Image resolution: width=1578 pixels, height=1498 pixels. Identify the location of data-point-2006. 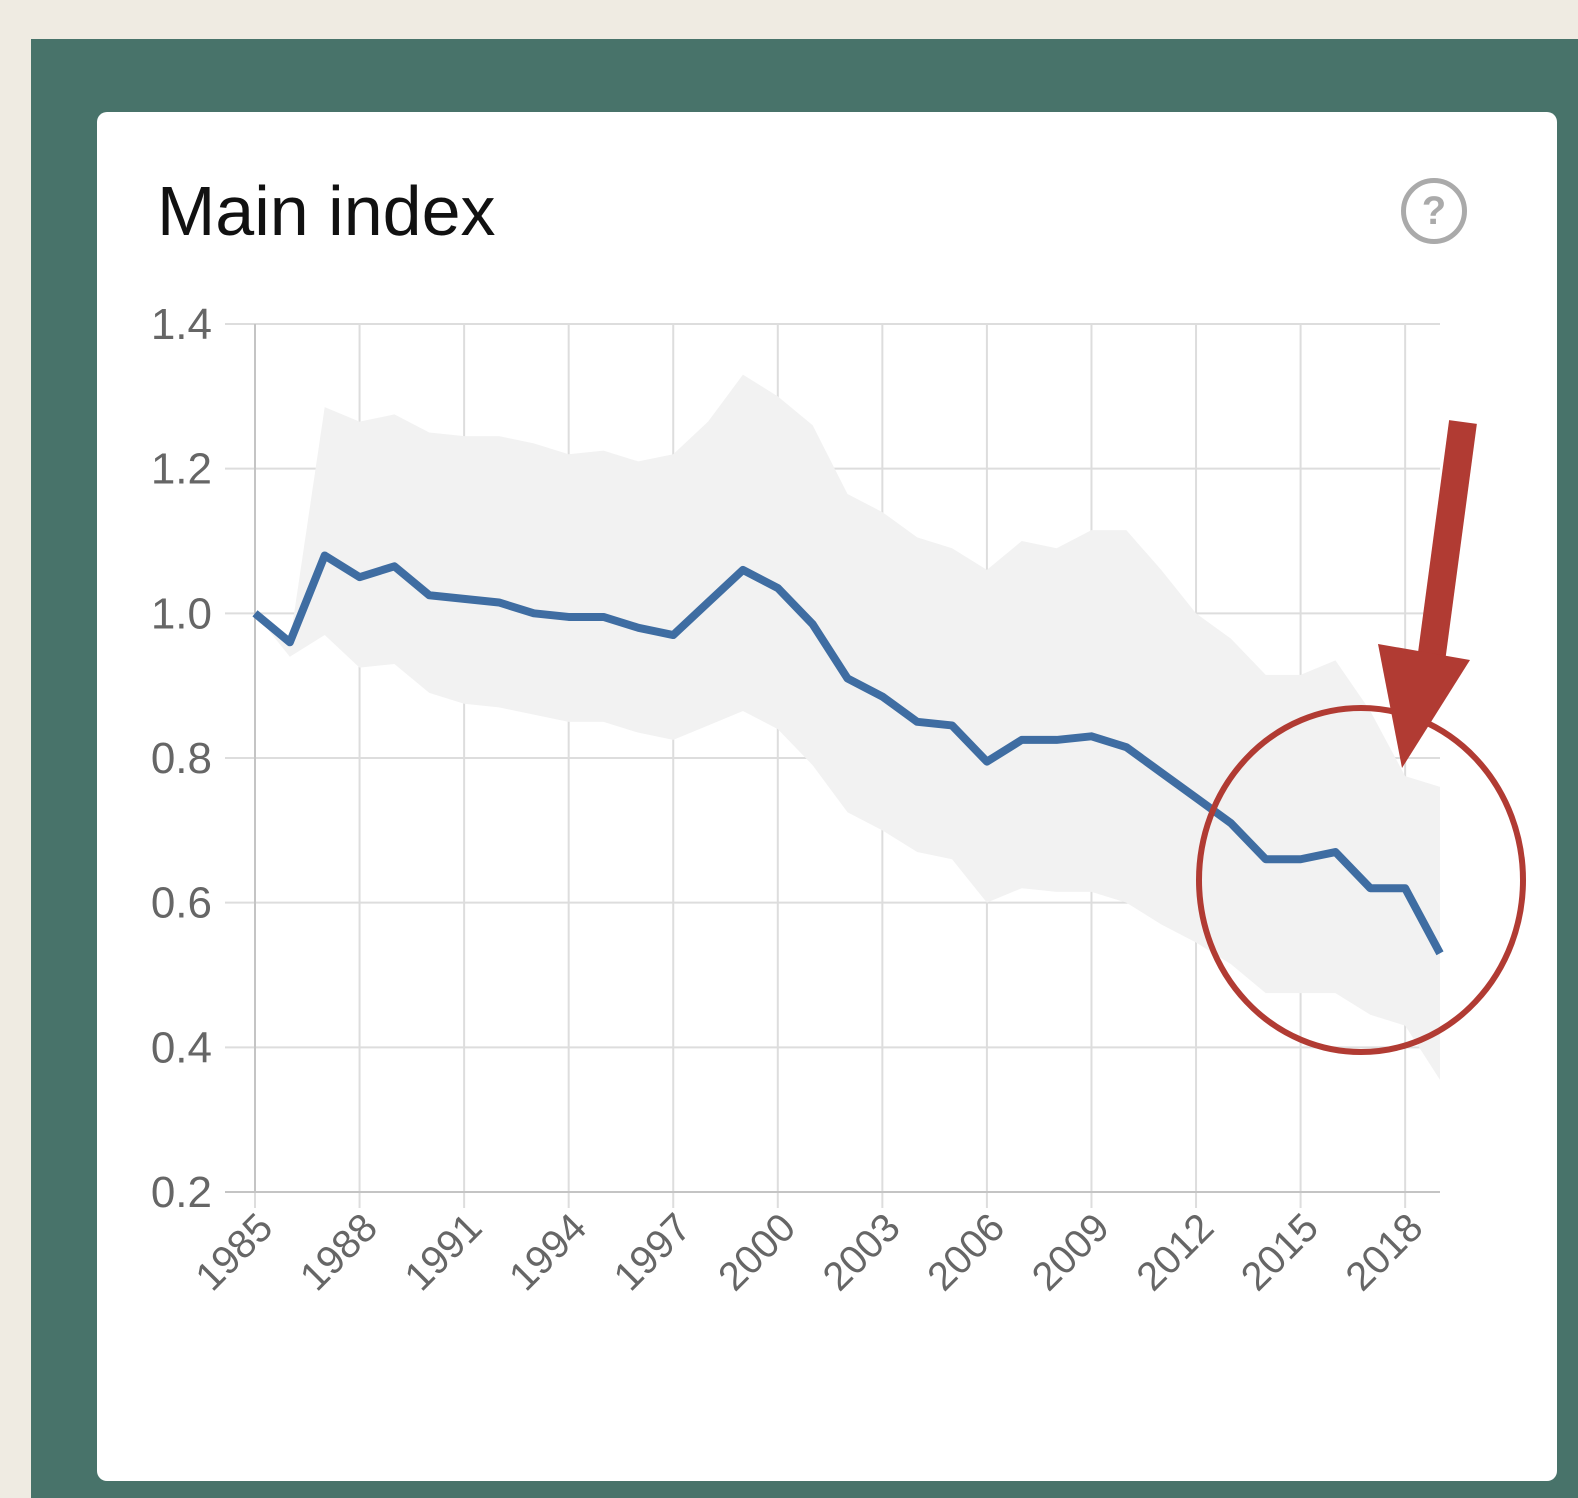
(987, 762).